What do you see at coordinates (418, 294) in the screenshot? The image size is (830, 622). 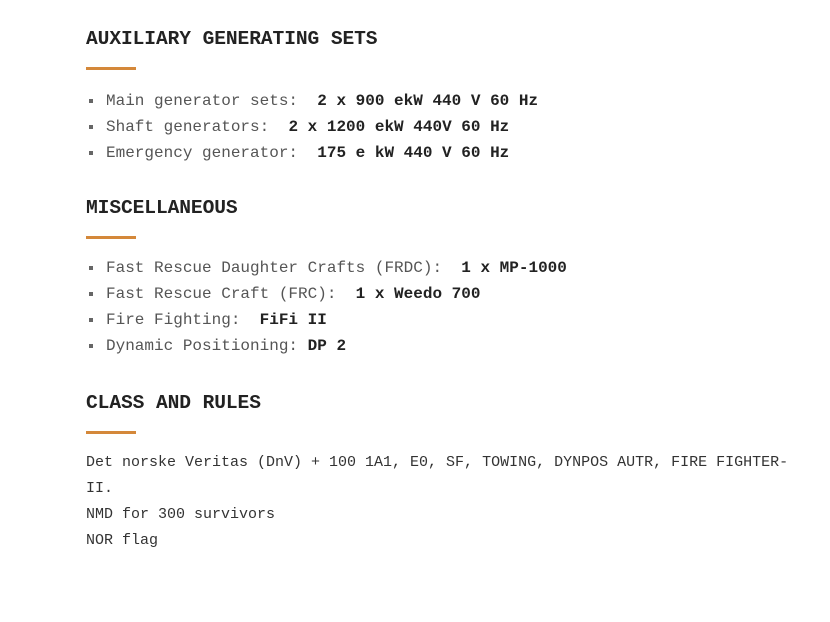 I see `item-value: 1 x Weedo 700` at bounding box center [418, 294].